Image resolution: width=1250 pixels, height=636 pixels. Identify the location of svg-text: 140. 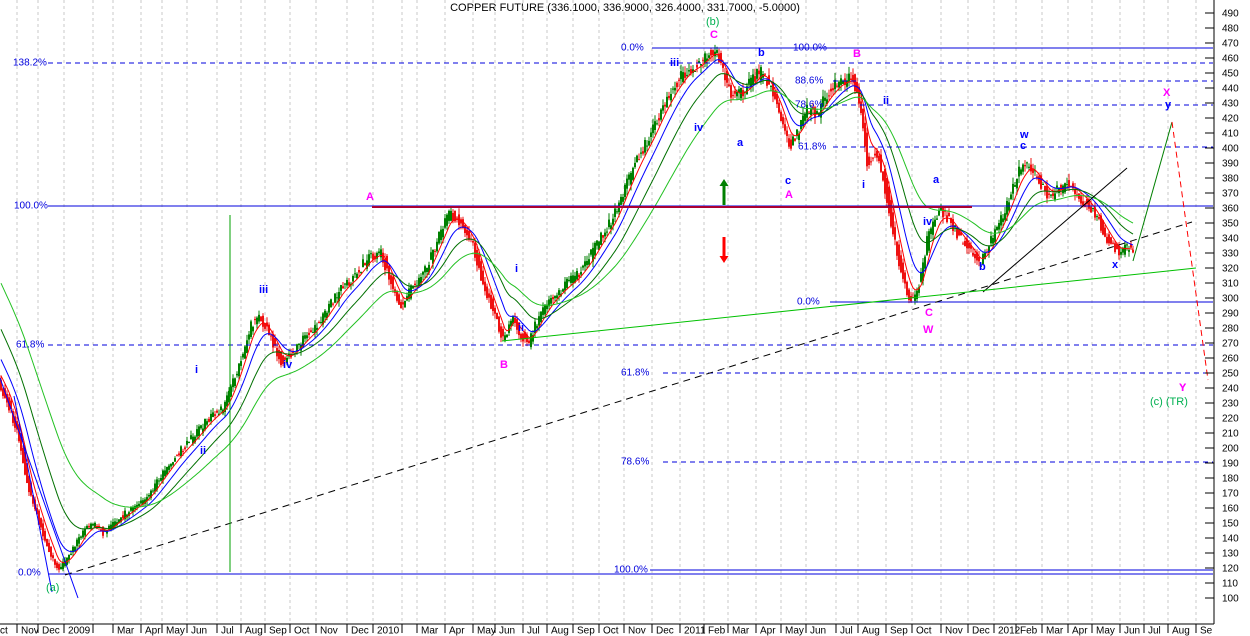
(1230, 539).